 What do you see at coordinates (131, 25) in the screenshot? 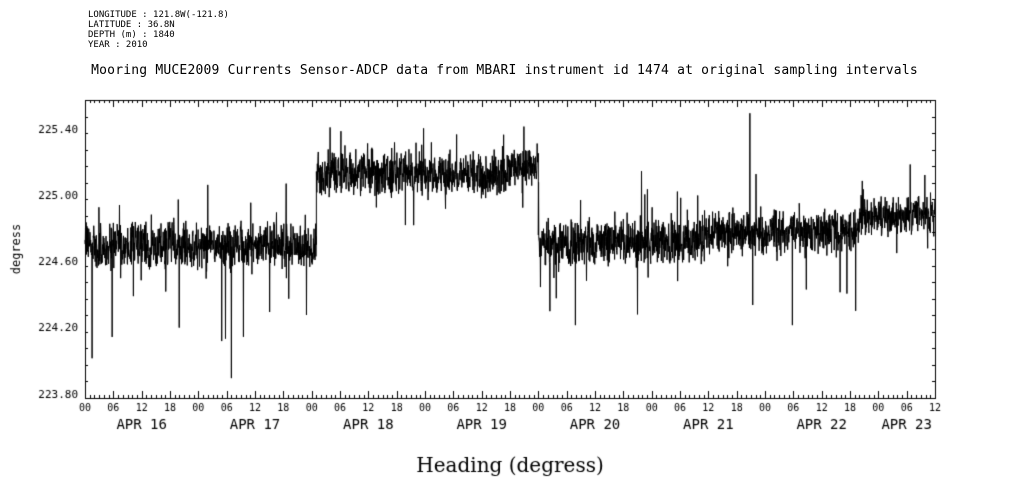
I see `meta-latitude: LATITUDE : 36.8N` at bounding box center [131, 25].